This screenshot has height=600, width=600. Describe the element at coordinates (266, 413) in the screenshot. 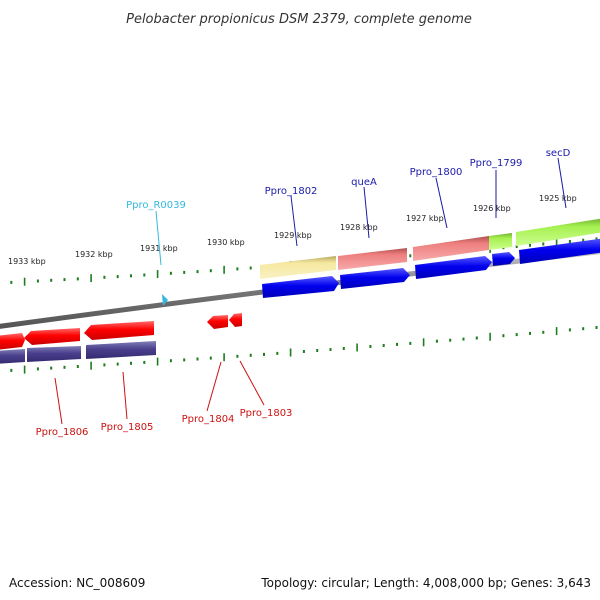

I see `gene-label-ppro-1803: Ppro_1803` at that location.